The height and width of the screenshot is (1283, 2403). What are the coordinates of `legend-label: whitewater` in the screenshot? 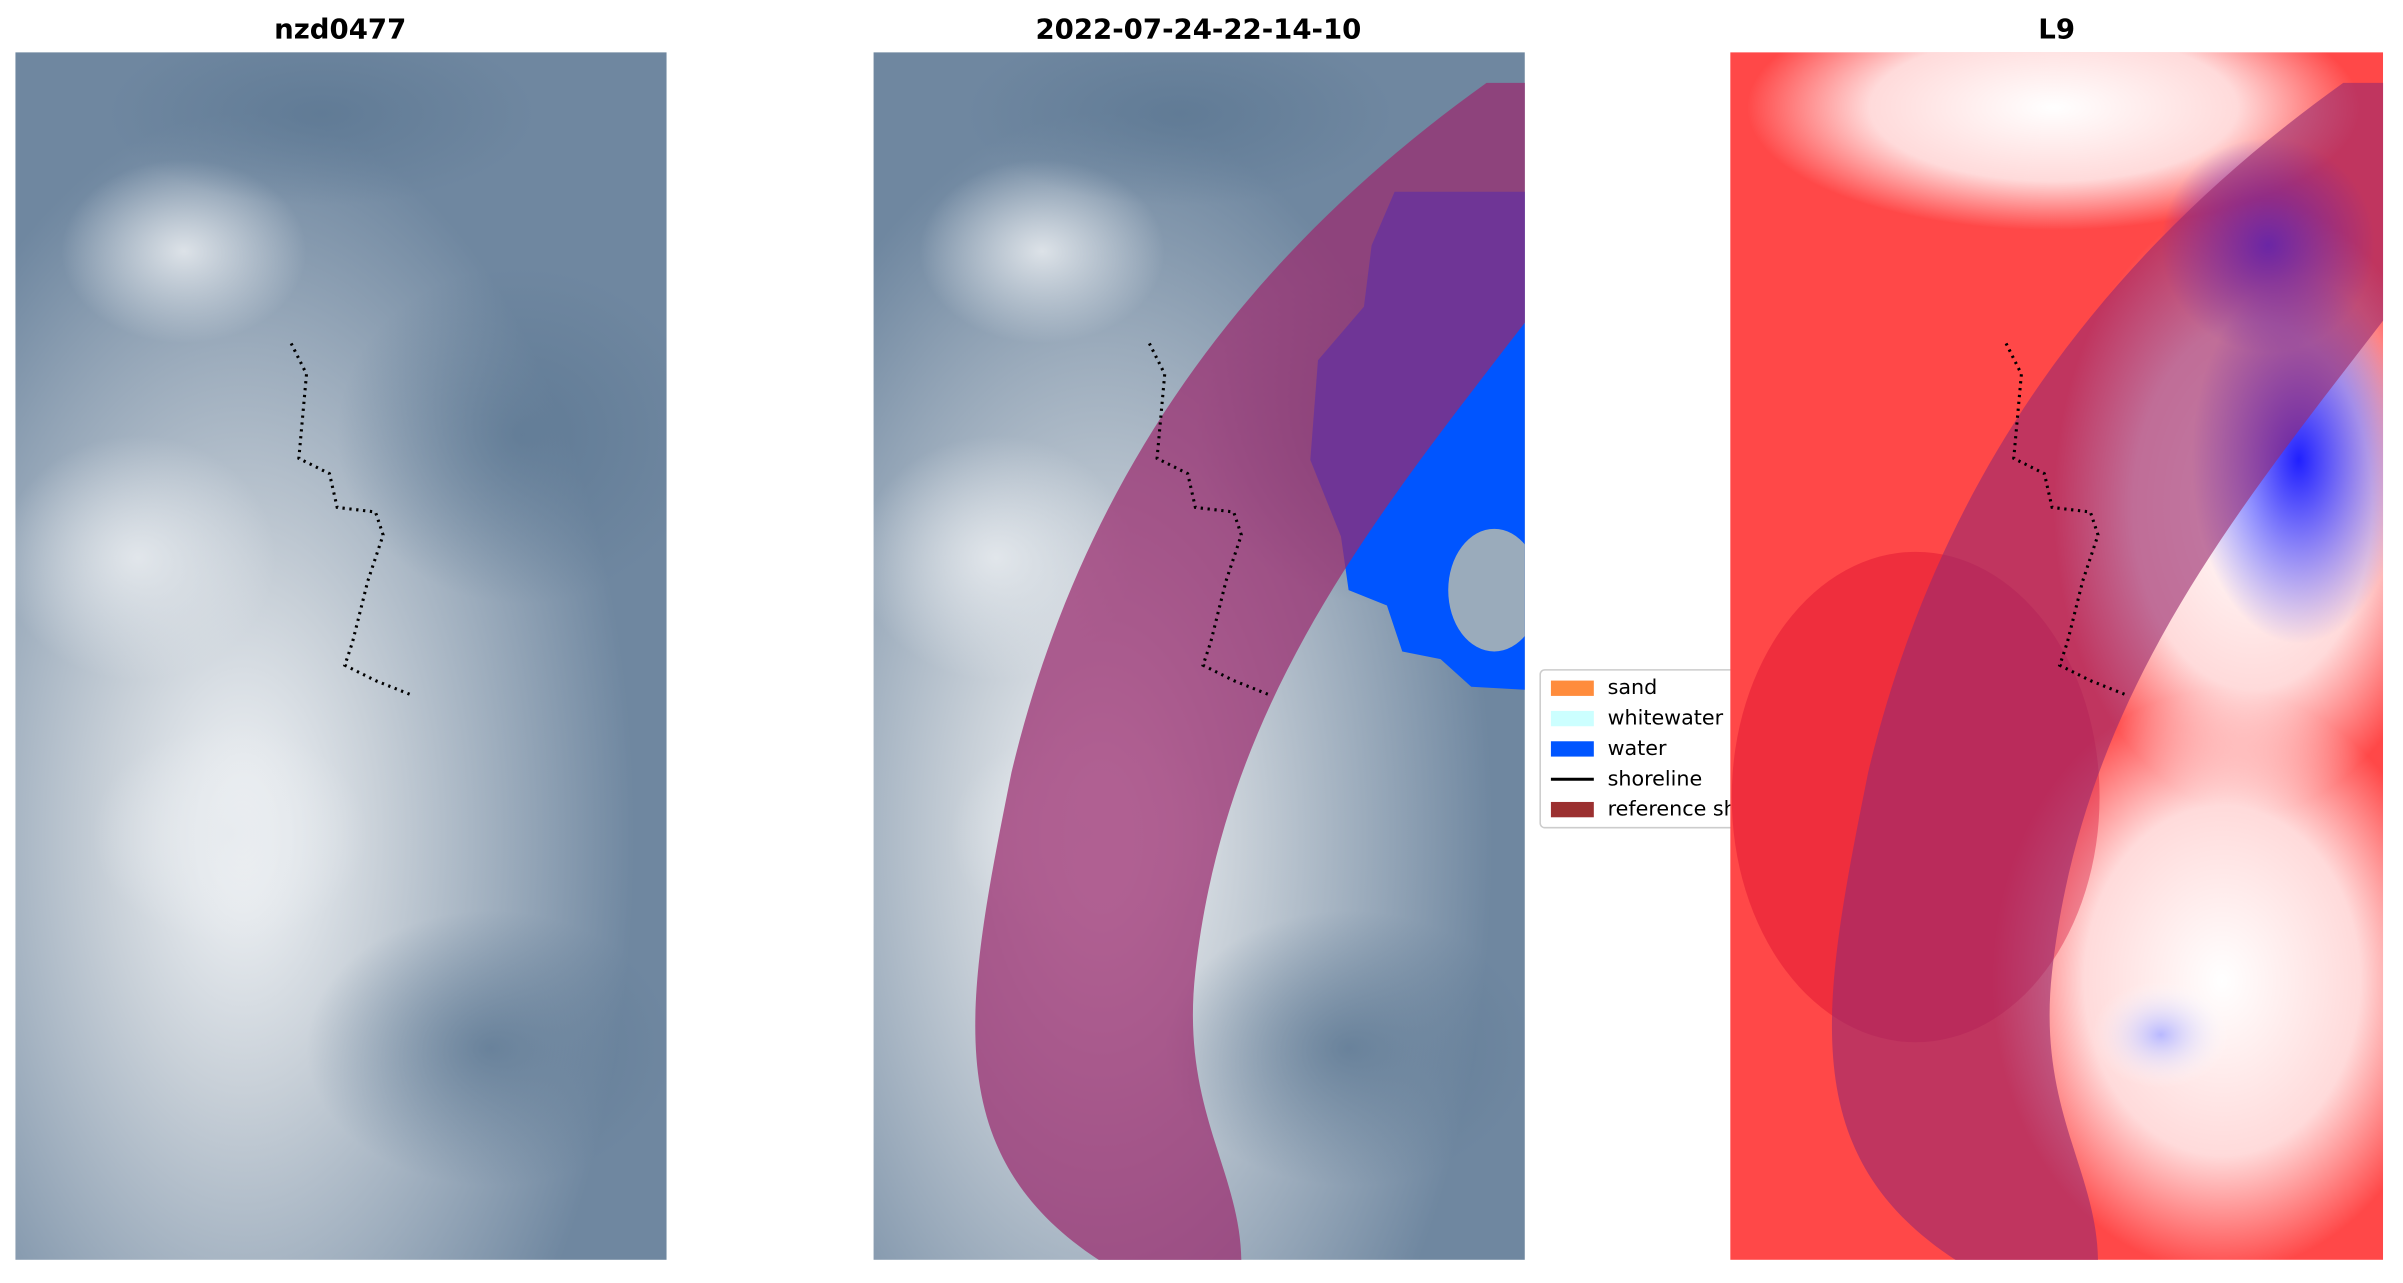 It's located at (1666, 718).